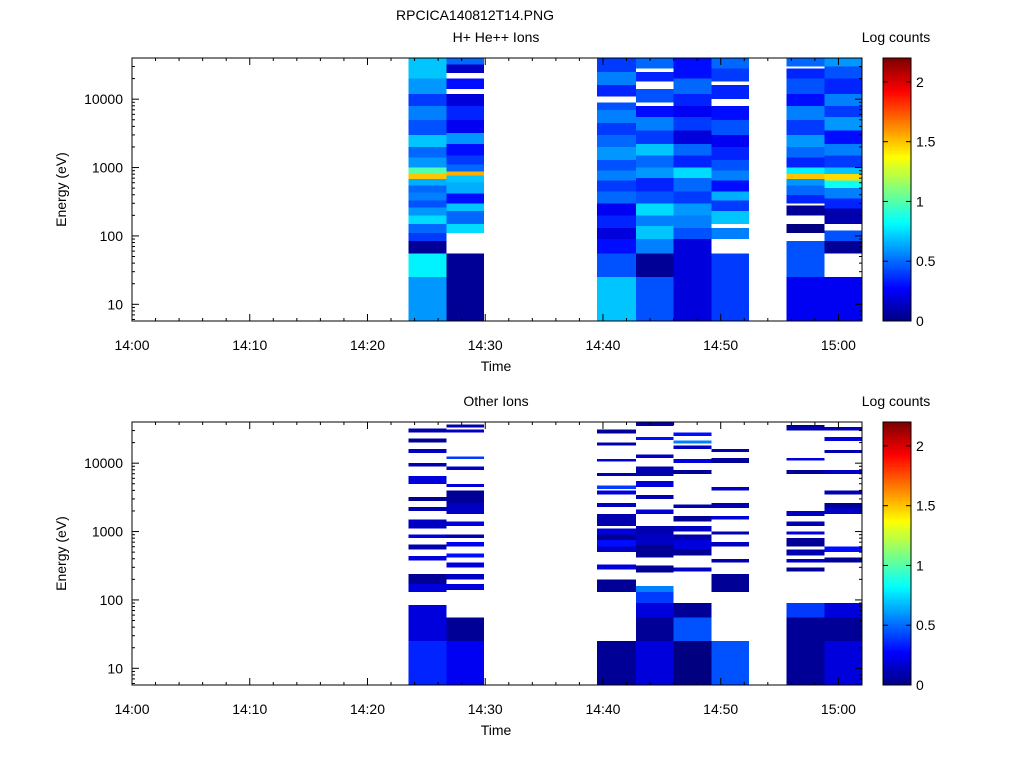  Describe the element at coordinates (496, 37) in the screenshot. I see `panel-title: H+ He++ Ions` at that location.